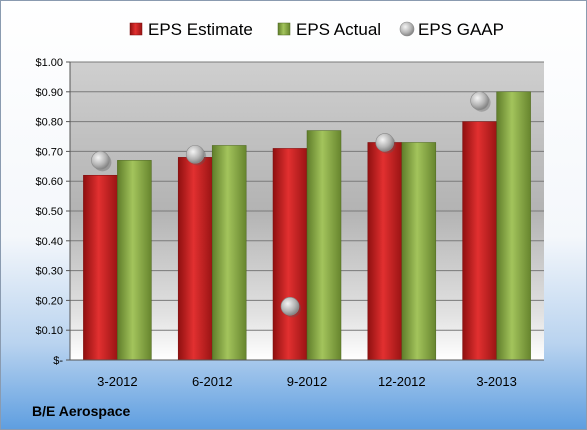 This screenshot has height=430, width=587. I want to click on y-tick-label: $0.40, so click(49, 242).